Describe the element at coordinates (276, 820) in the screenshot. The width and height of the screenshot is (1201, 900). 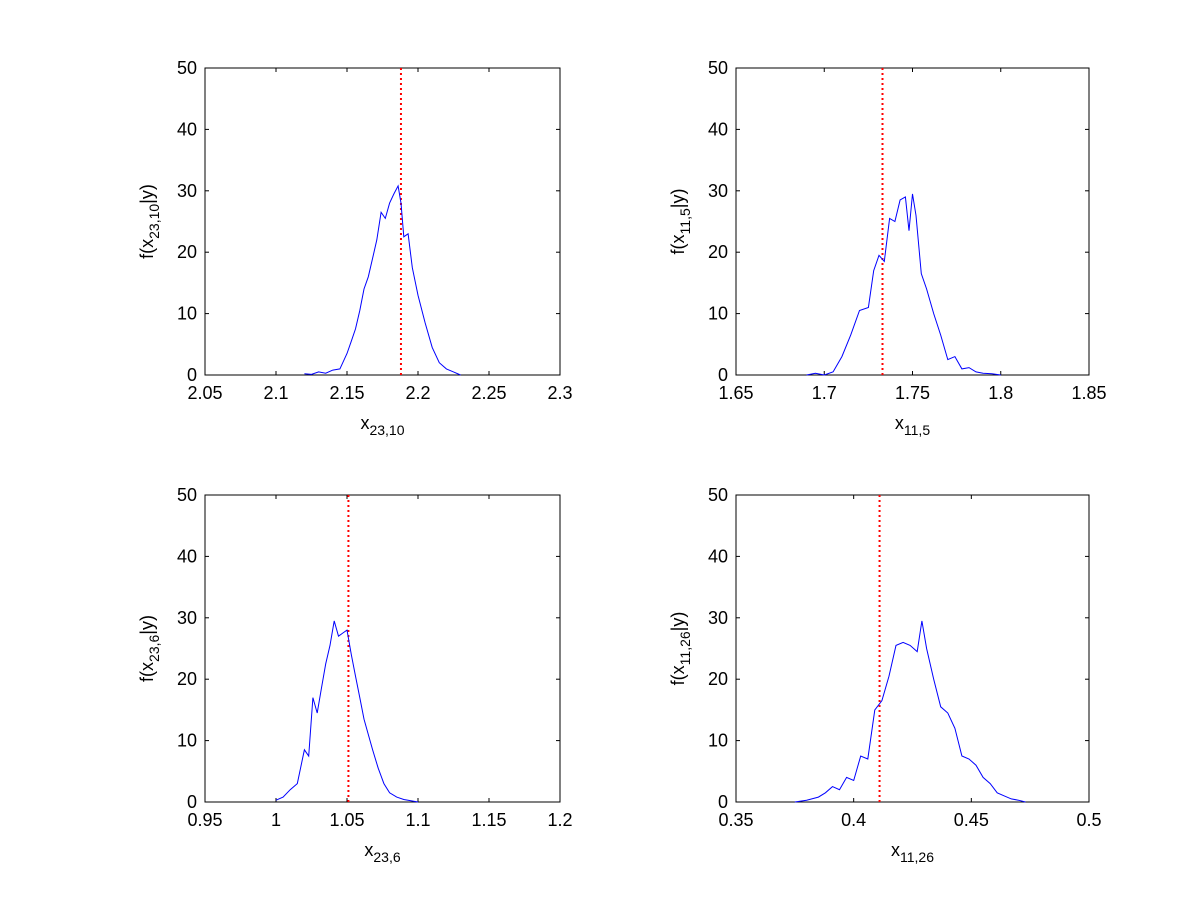
I see `x-tick-label: 1` at that location.